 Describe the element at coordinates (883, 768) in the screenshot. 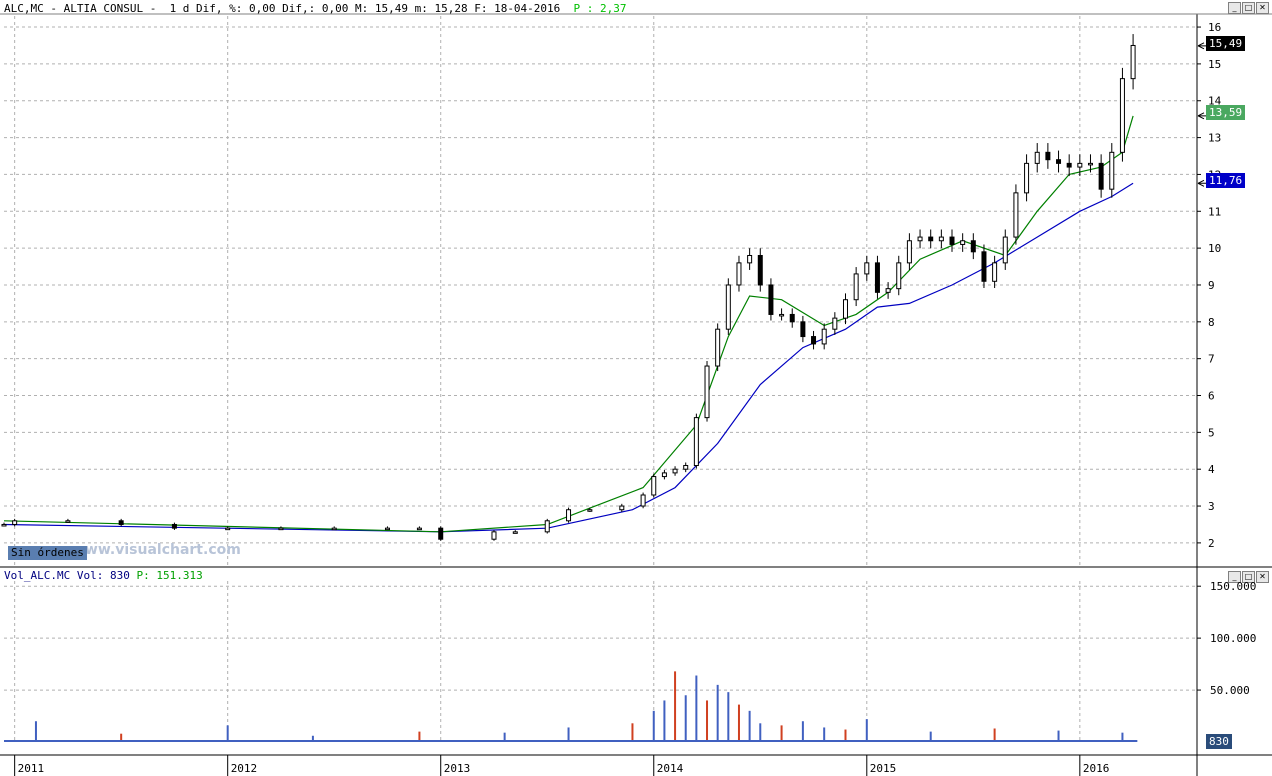

I see `x-tick-label: 2015` at that location.